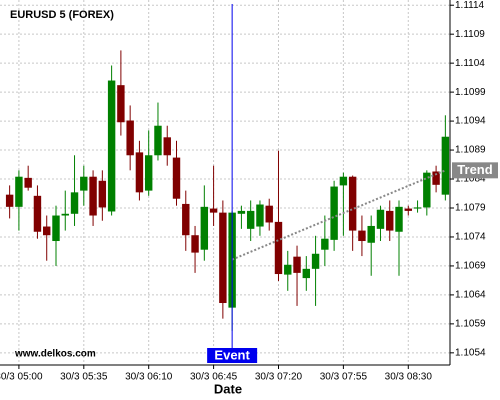 Image resolution: width=500 pixels, height=400 pixels. I want to click on y-tick-label: 1.1079, so click(470, 208).